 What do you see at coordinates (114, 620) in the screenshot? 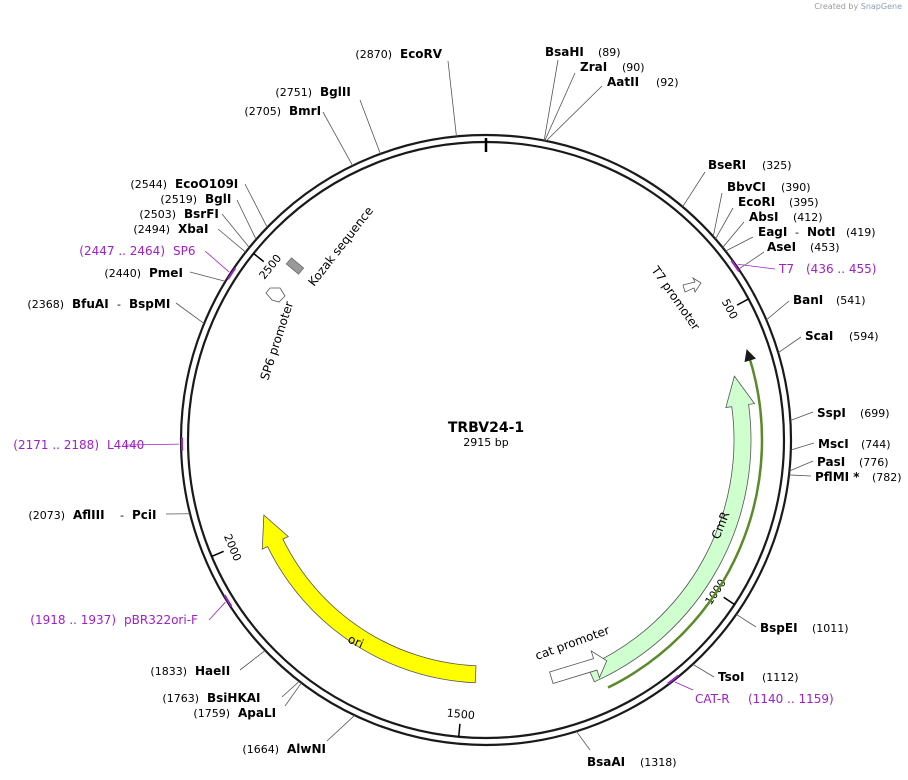
I see `primer-pbr322ori-f: (1918 .. 1937) pBR322ori-F` at bounding box center [114, 620].